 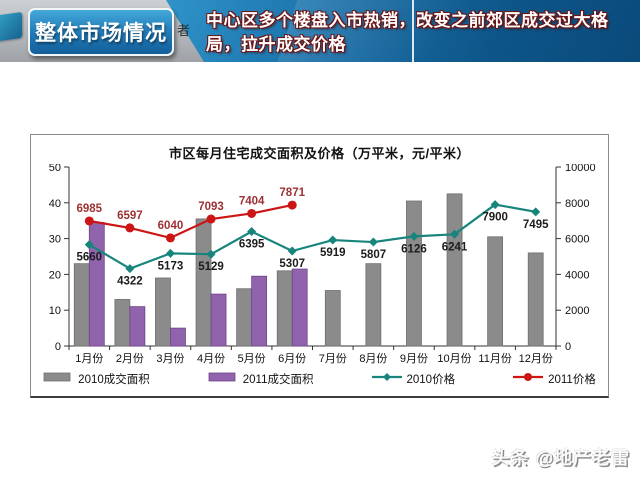 I want to click on svg-text: 6597, so click(x=130, y=216).